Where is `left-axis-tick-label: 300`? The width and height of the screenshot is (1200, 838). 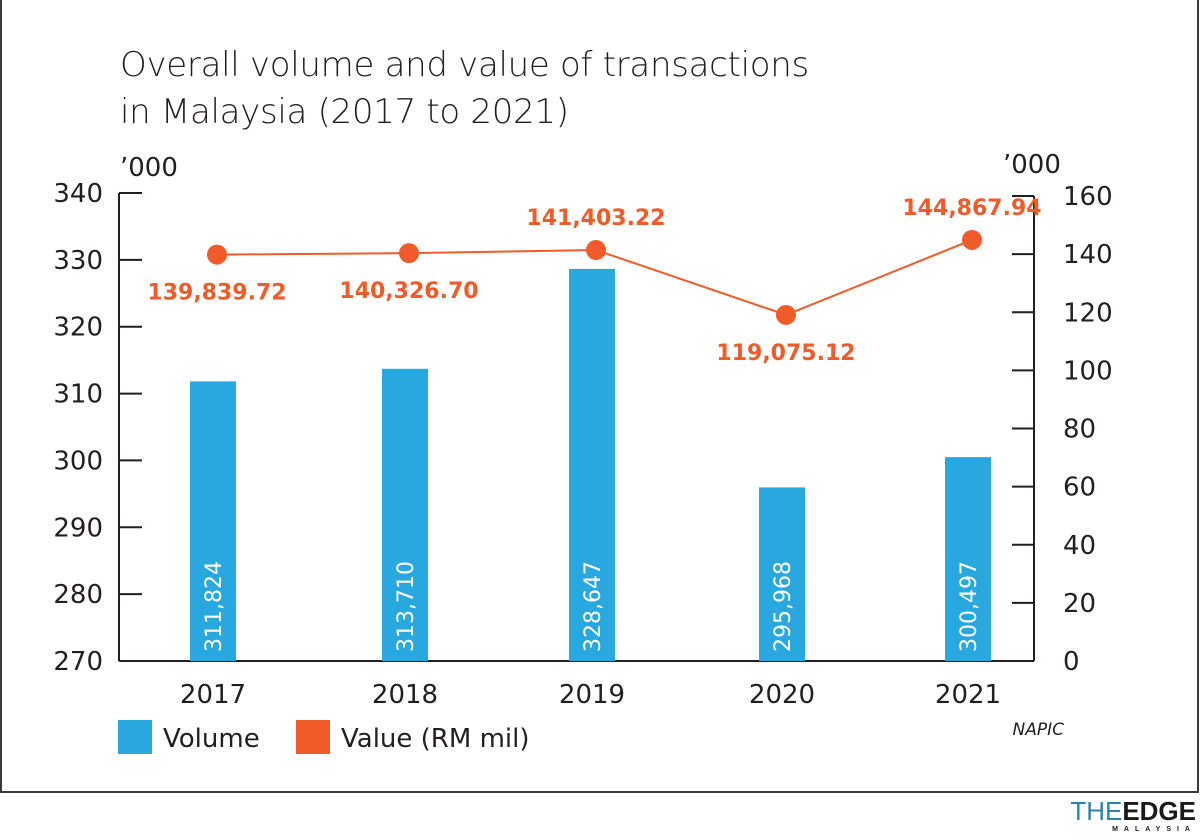
left-axis-tick-label: 300 is located at coordinates (78, 461).